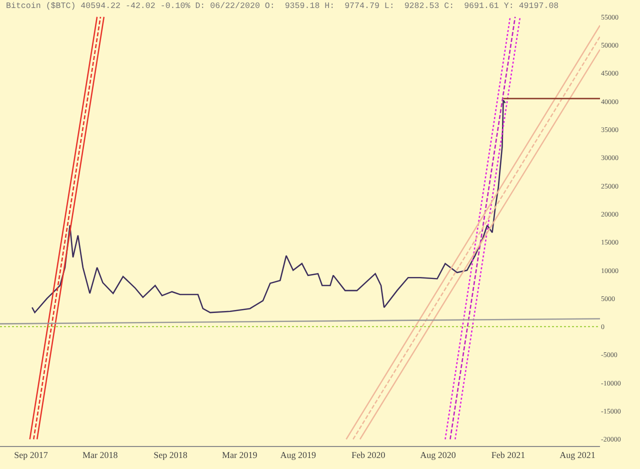 Image resolution: width=640 pixels, height=469 pixels. Describe the element at coordinates (100, 455) in the screenshot. I see `x-tick-label: Mar 2018` at that location.